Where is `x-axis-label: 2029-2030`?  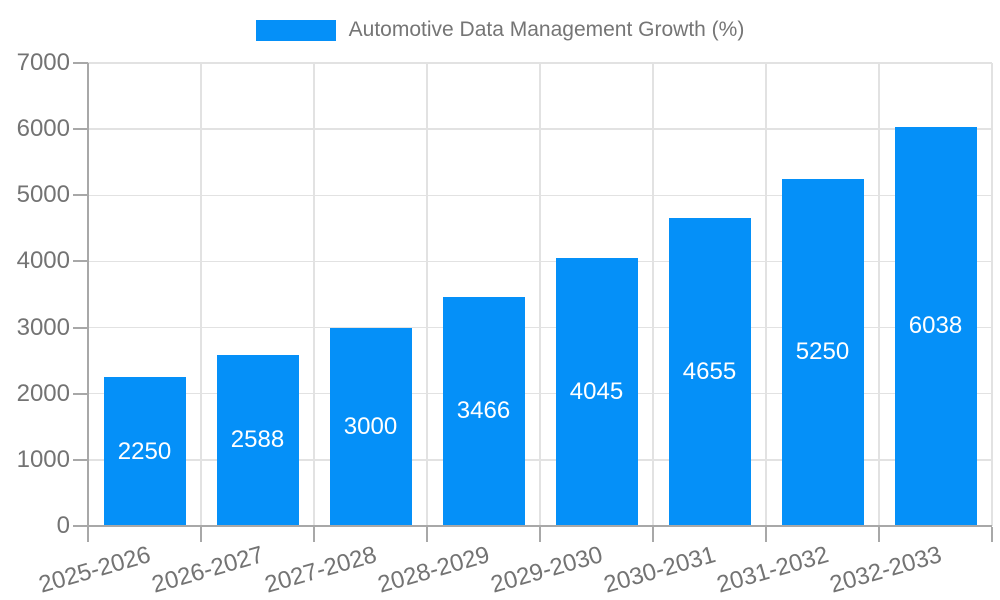 x-axis-label: 2029-2030 is located at coordinates (546, 570).